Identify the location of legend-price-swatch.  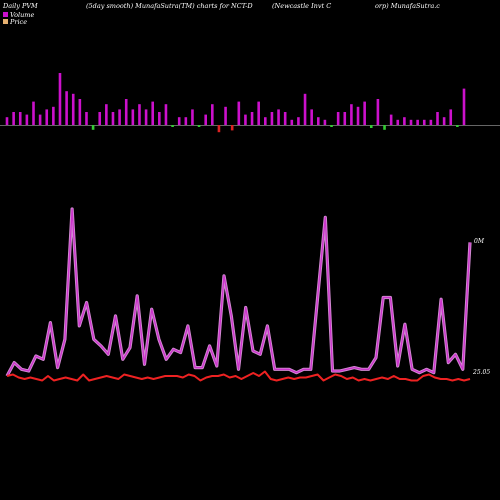
(5, 21).